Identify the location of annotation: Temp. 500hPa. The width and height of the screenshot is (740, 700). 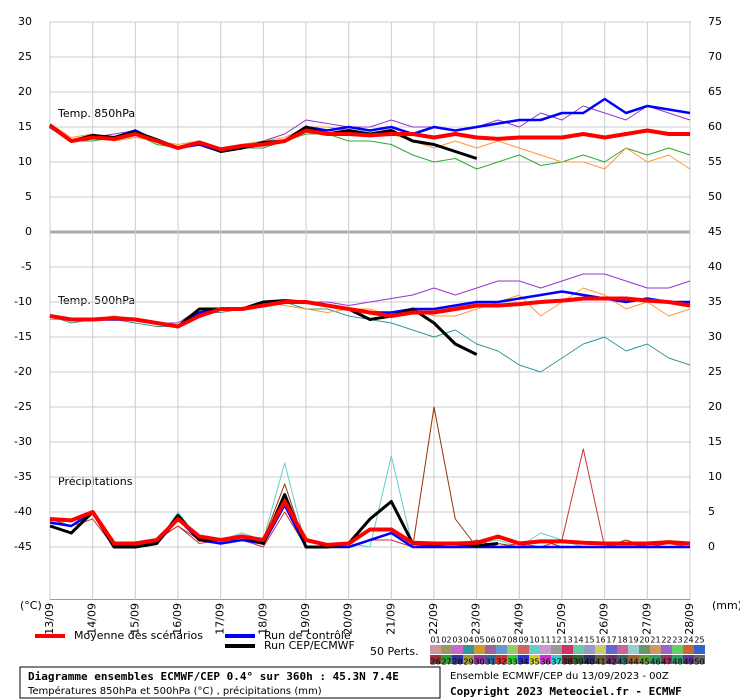
(96, 300).